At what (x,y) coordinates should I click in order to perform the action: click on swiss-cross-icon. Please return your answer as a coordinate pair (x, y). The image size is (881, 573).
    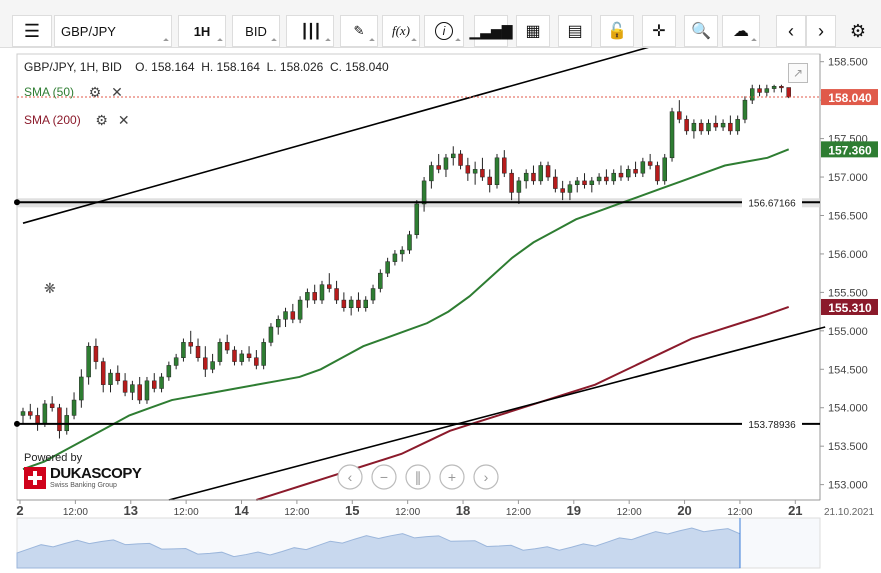
    Looking at the image, I should click on (35, 478).